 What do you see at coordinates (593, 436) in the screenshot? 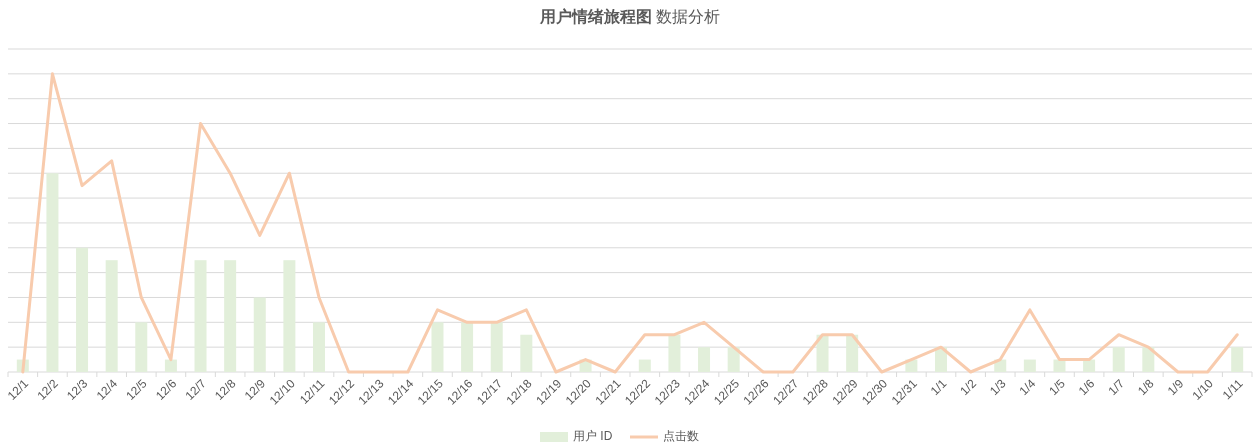
I see `legend-label: 用户 ID` at bounding box center [593, 436].